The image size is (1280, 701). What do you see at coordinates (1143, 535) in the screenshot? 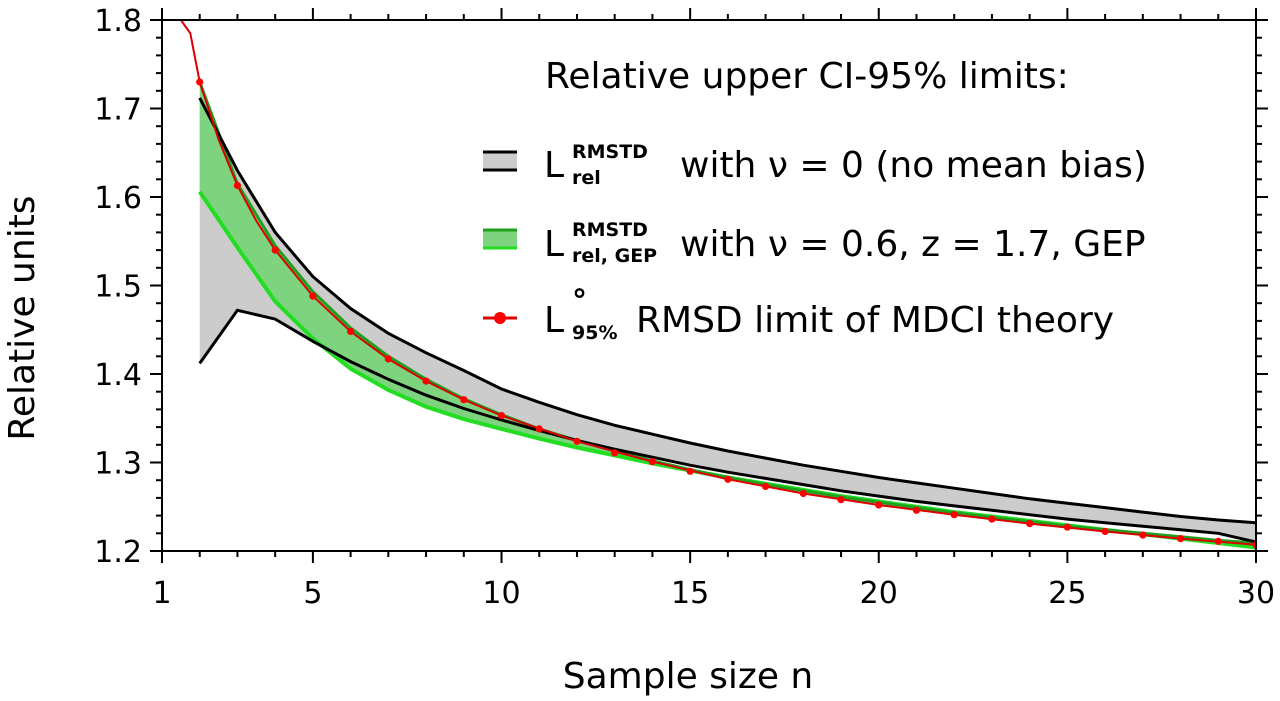
I see `theory-marker-n27` at bounding box center [1143, 535].